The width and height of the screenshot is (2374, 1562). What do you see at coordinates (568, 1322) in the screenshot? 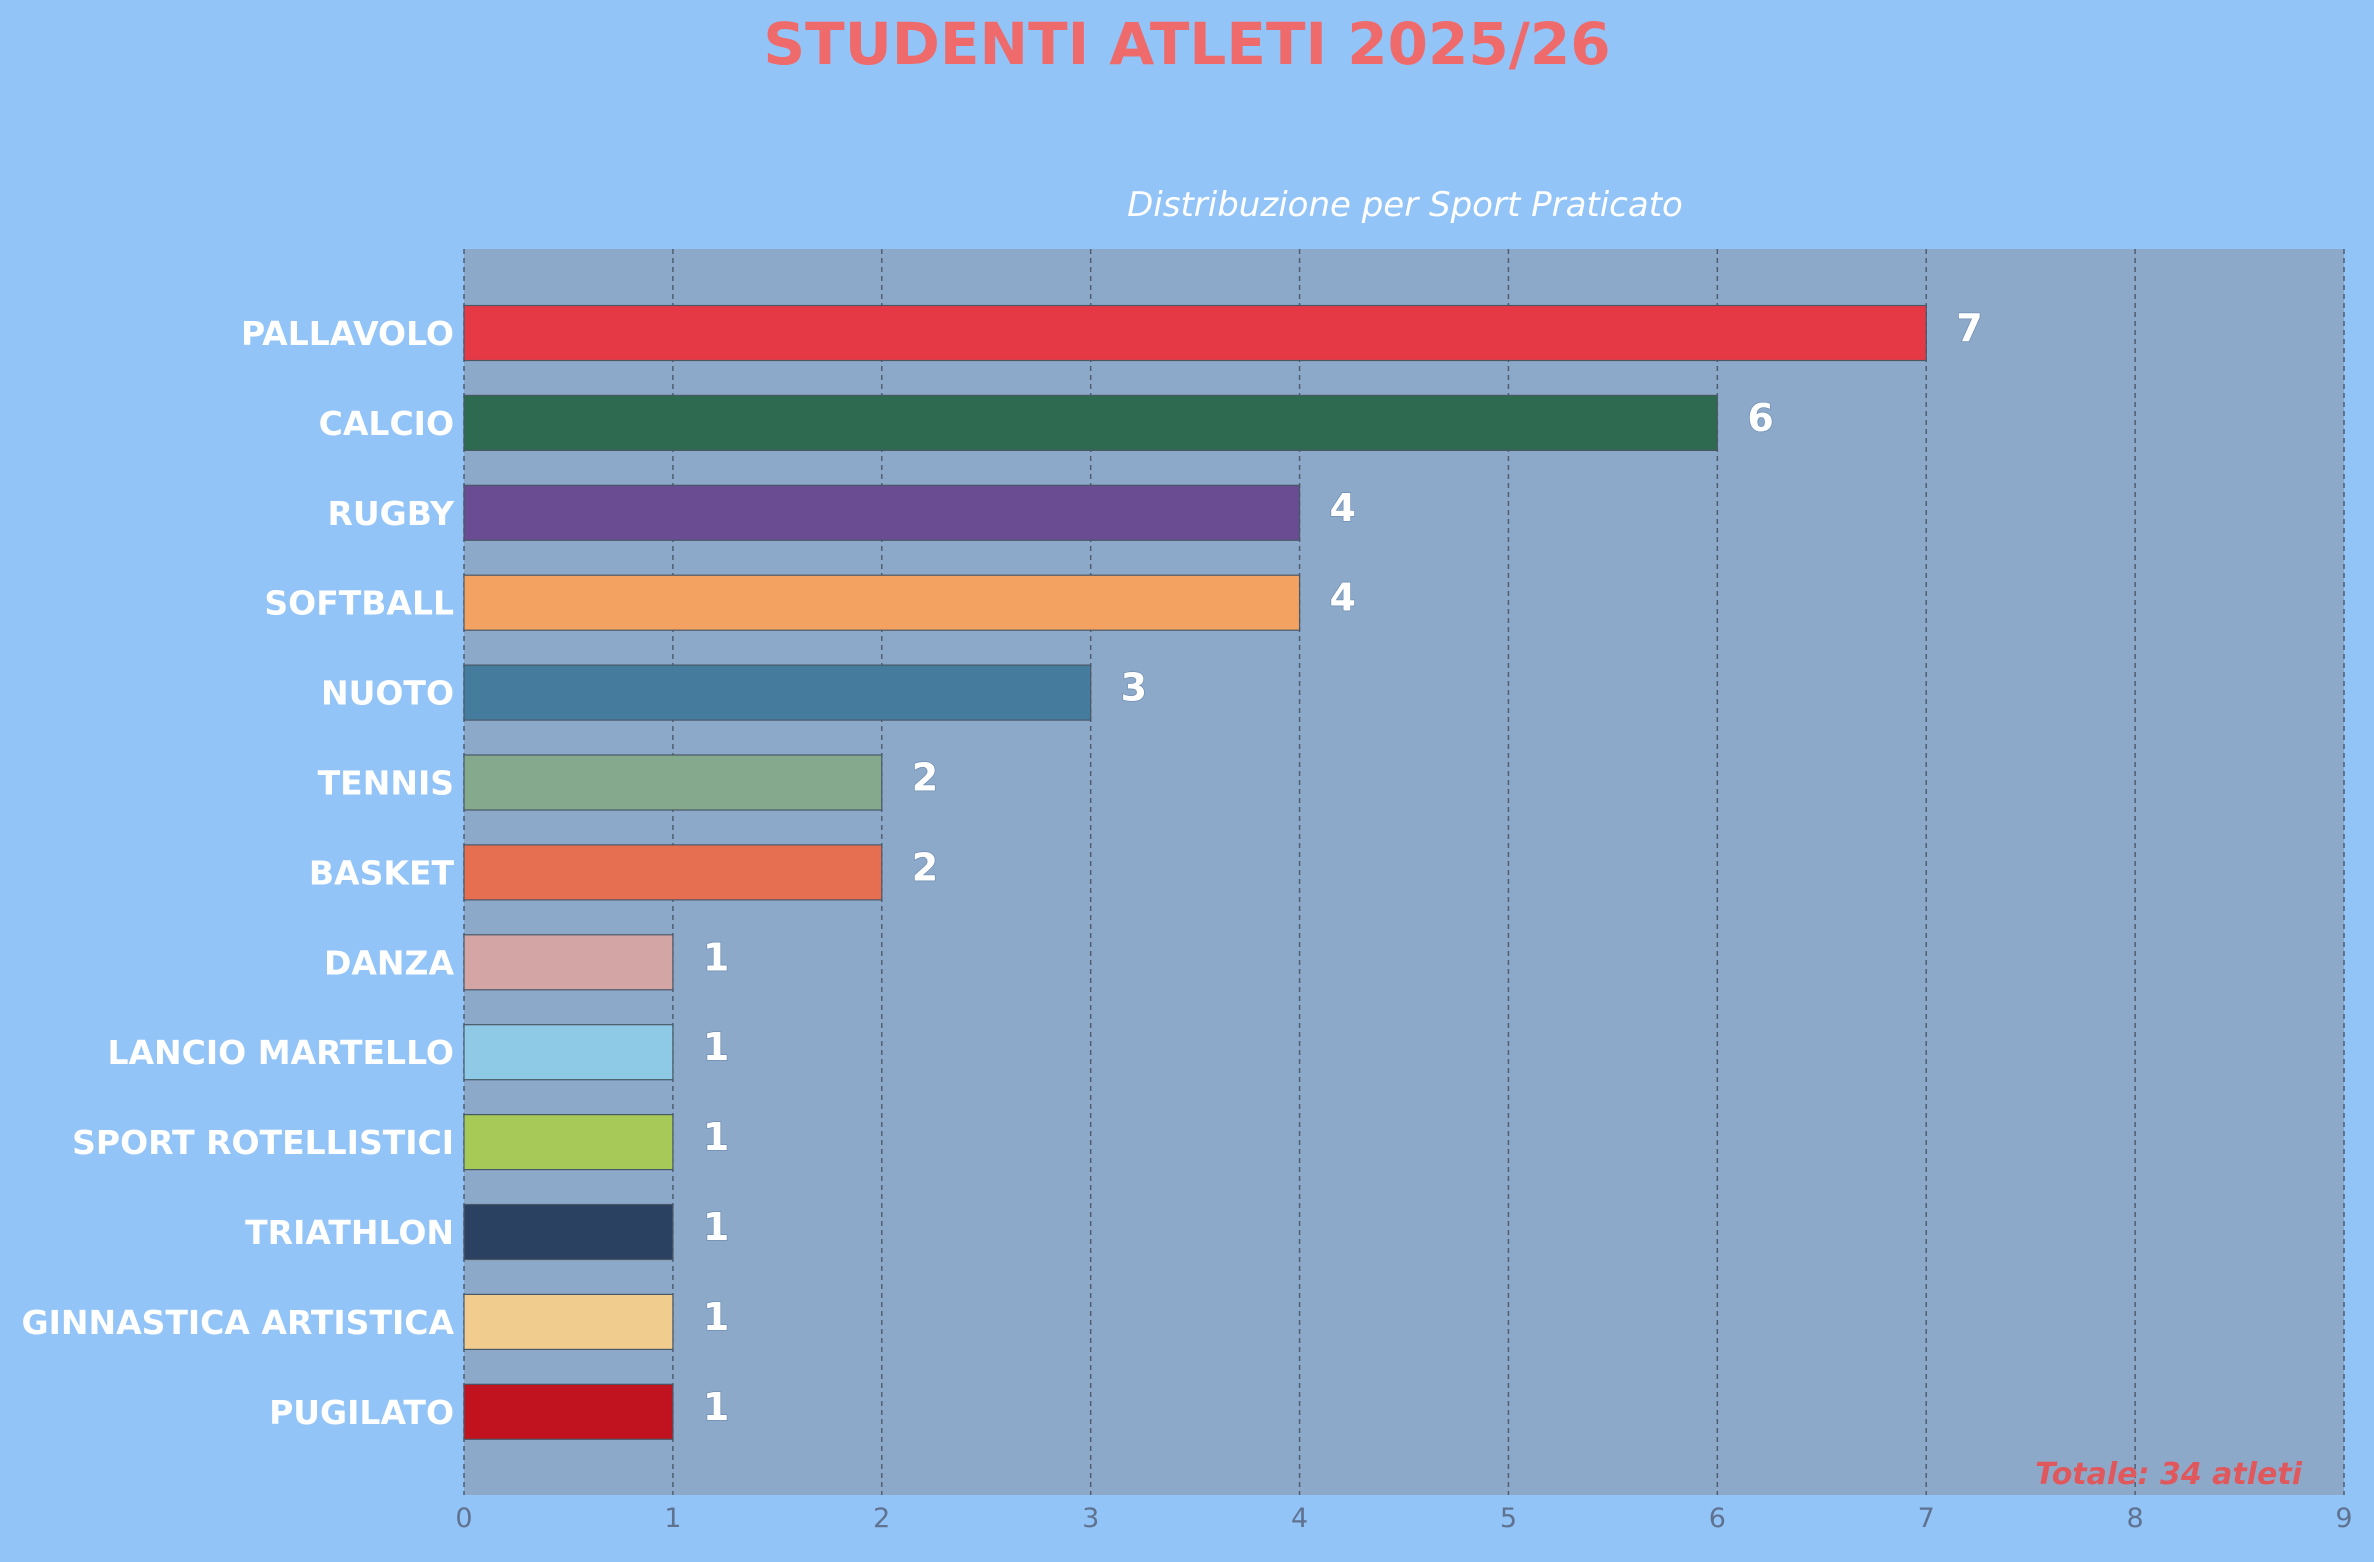
I see `bar-ginnastica-artistica` at bounding box center [568, 1322].